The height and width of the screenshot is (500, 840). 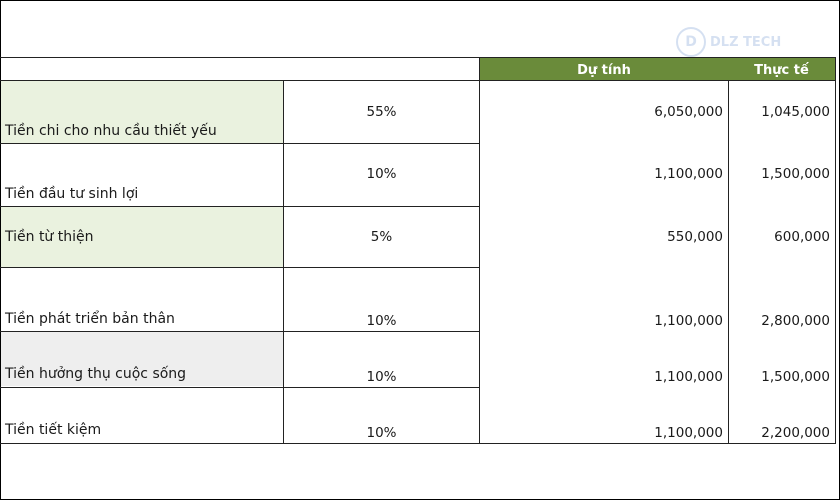 I want to click on row-budget: 6,050,000, so click(x=688, y=112).